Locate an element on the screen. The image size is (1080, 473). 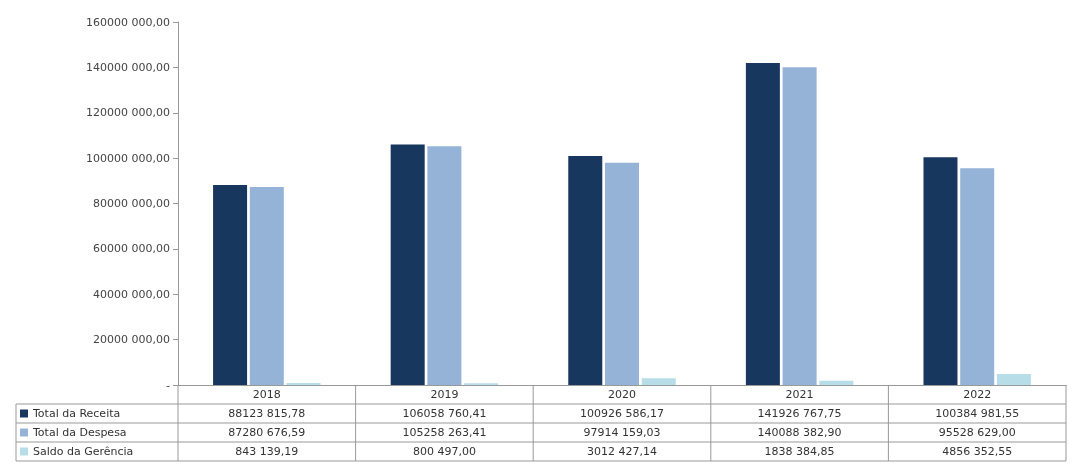
data-label: 843 139,19 is located at coordinates (267, 451).